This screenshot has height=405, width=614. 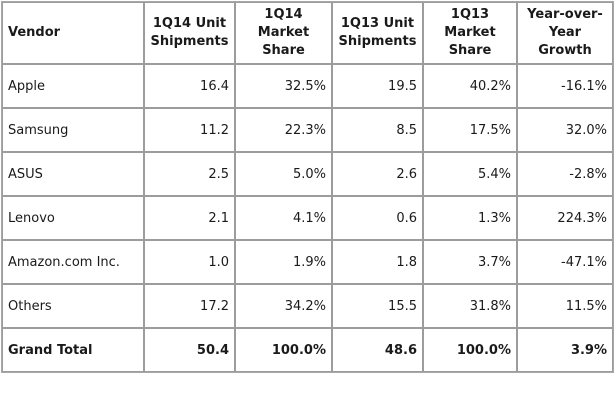 I want to click on 1q14-shipments-cell: 11.2, so click(x=189, y=130).